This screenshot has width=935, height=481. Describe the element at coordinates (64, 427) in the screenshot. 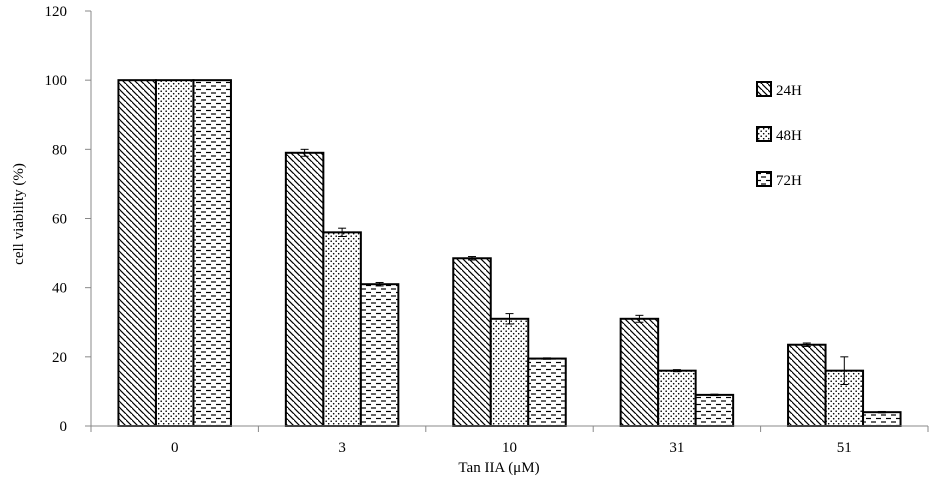

I see `y-tick-label: 0` at that location.